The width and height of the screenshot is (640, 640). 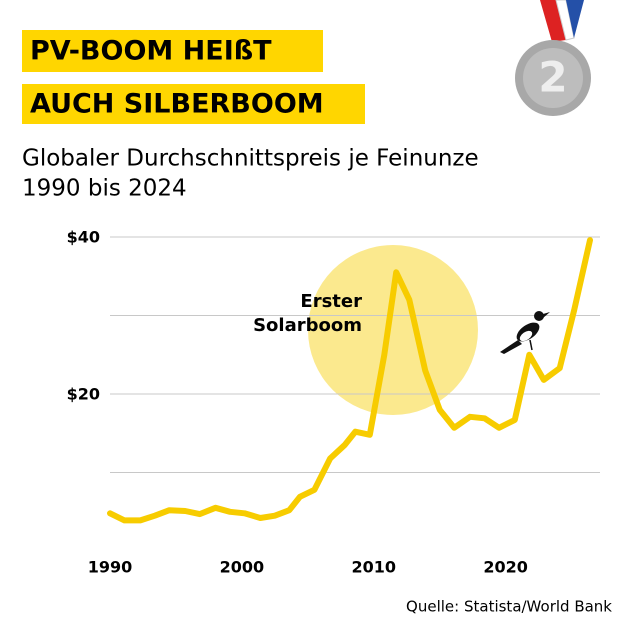 I want to click on annotation: Solarboom, so click(x=307, y=325).